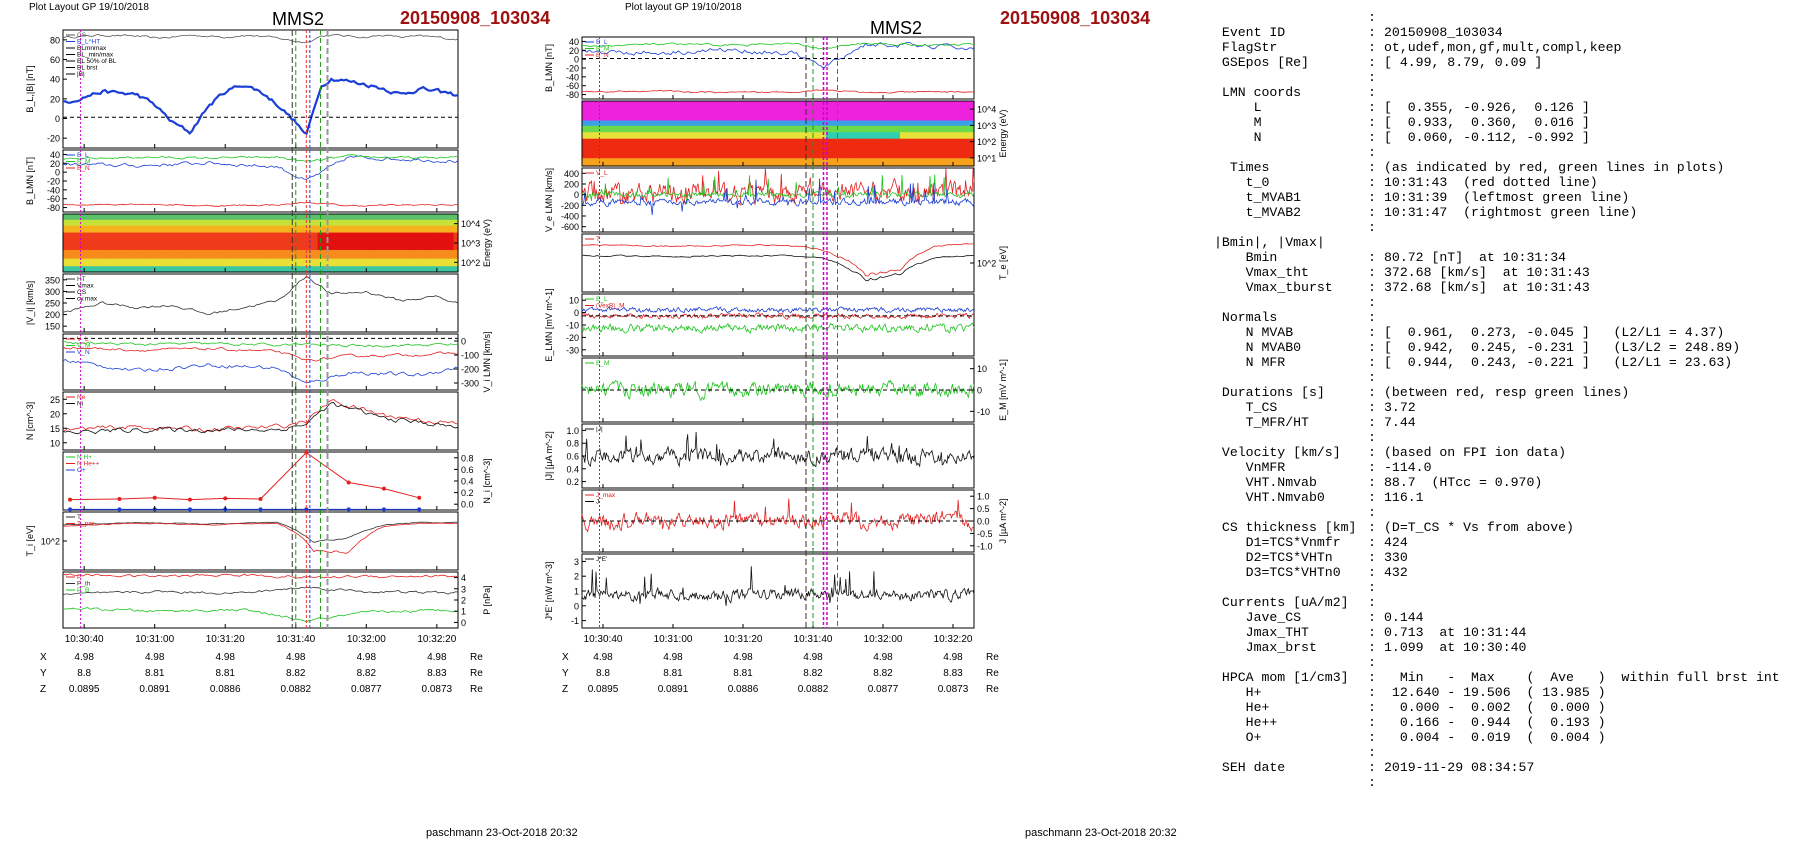 The width and height of the screenshot is (1804, 841). What do you see at coordinates (1487, 137) in the screenshot?
I see `summary-value: [ 0.060, -0.112, -0.992 ]` at bounding box center [1487, 137].